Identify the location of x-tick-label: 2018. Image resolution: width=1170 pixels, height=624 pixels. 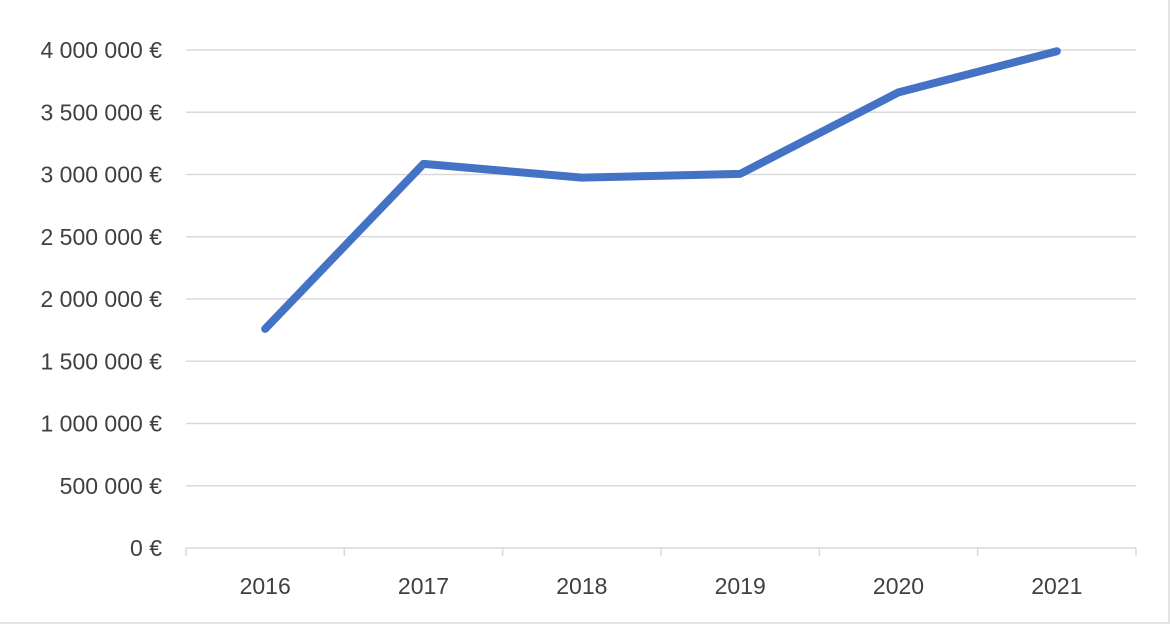
(581, 586).